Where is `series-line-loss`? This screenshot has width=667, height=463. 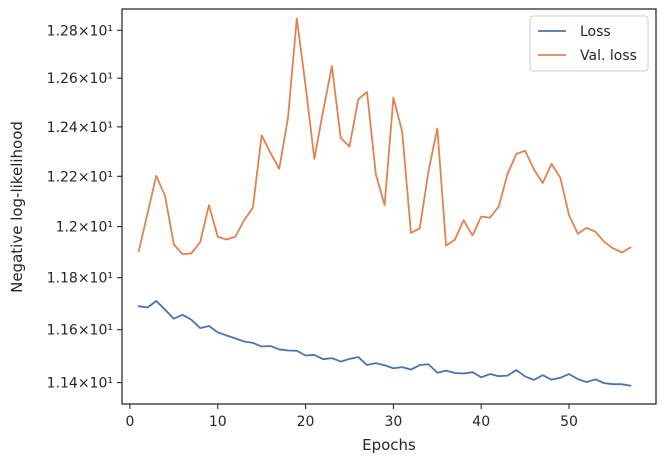 series-line-loss is located at coordinates (384, 343).